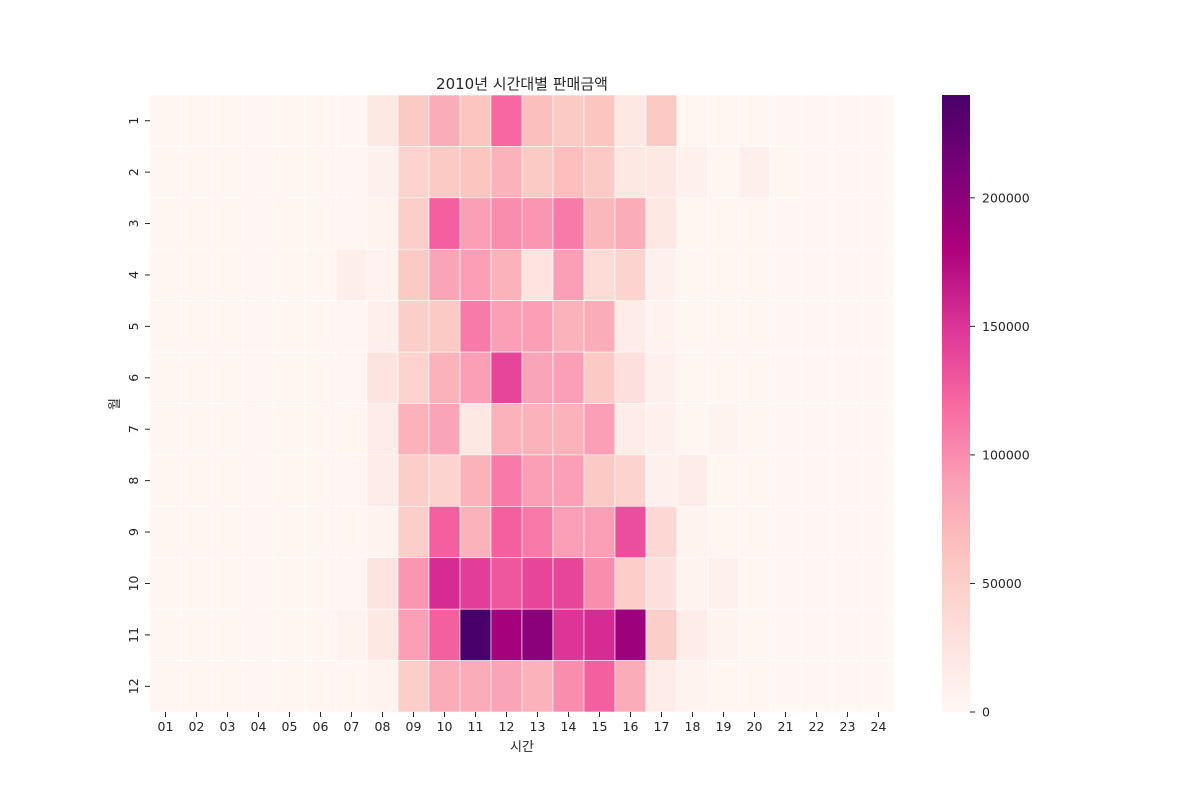 The height and width of the screenshot is (800, 1200). What do you see at coordinates (724, 726) in the screenshot?
I see `x-tick-label: 19` at bounding box center [724, 726].